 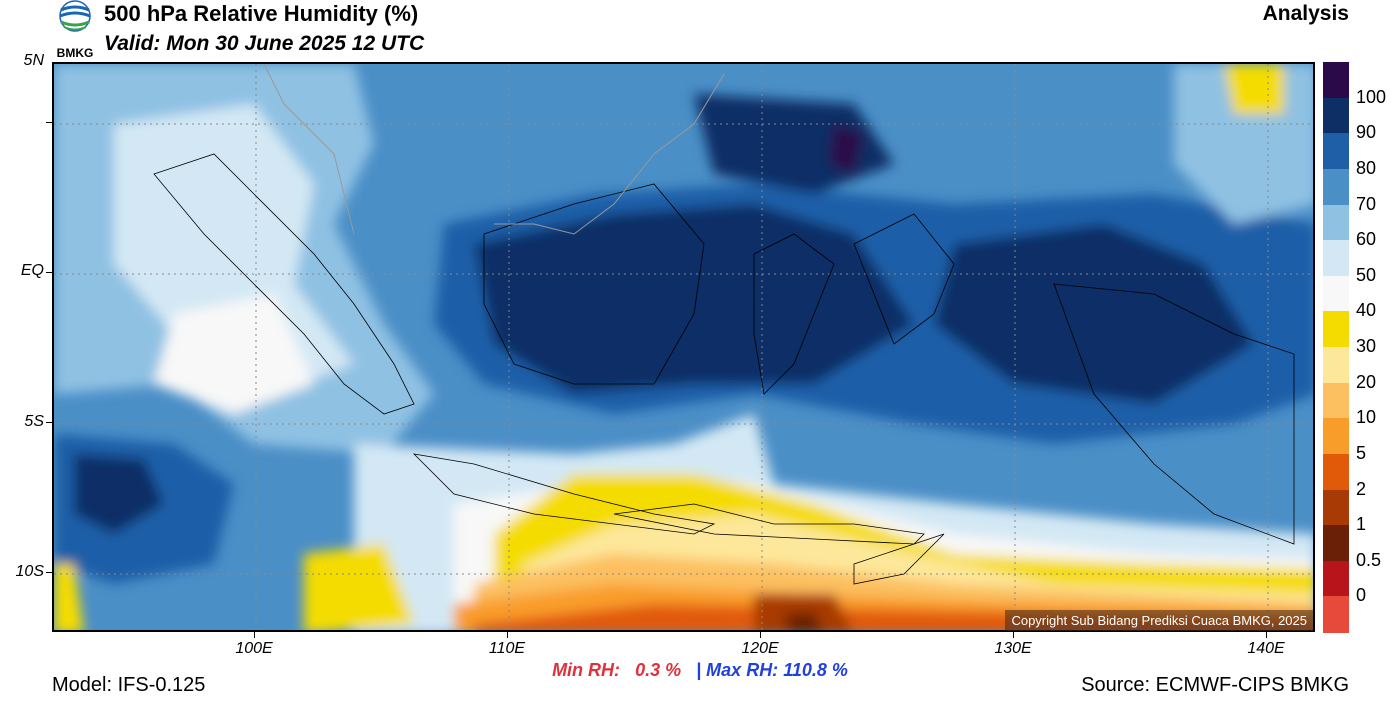 What do you see at coordinates (1366, 167) in the screenshot?
I see `colorbar-label: 80` at bounding box center [1366, 167].